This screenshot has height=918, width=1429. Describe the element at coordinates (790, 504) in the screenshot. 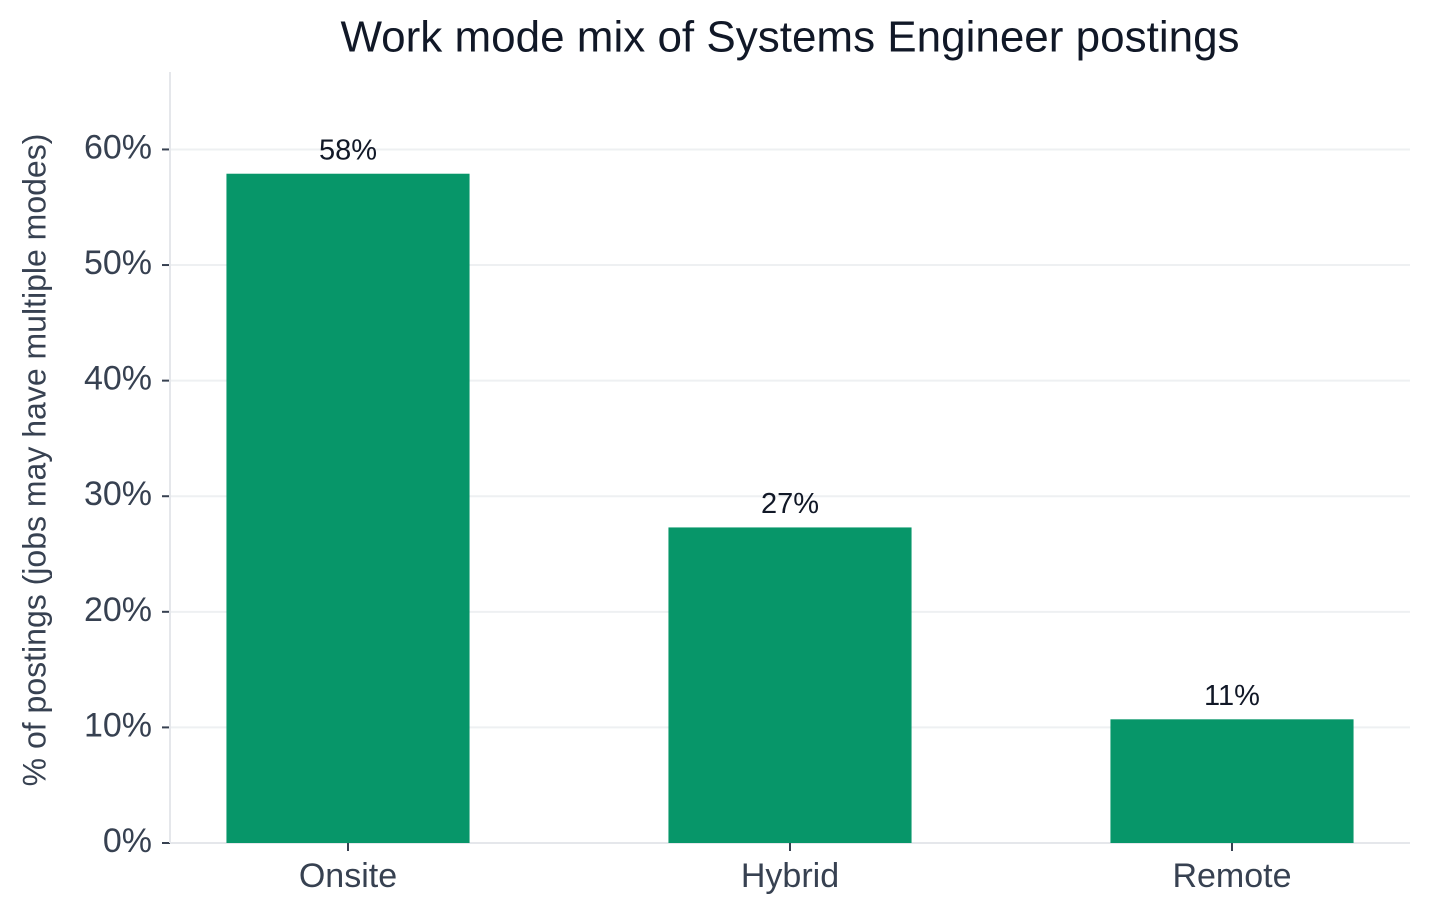

I see `value-label: 27%` at that location.